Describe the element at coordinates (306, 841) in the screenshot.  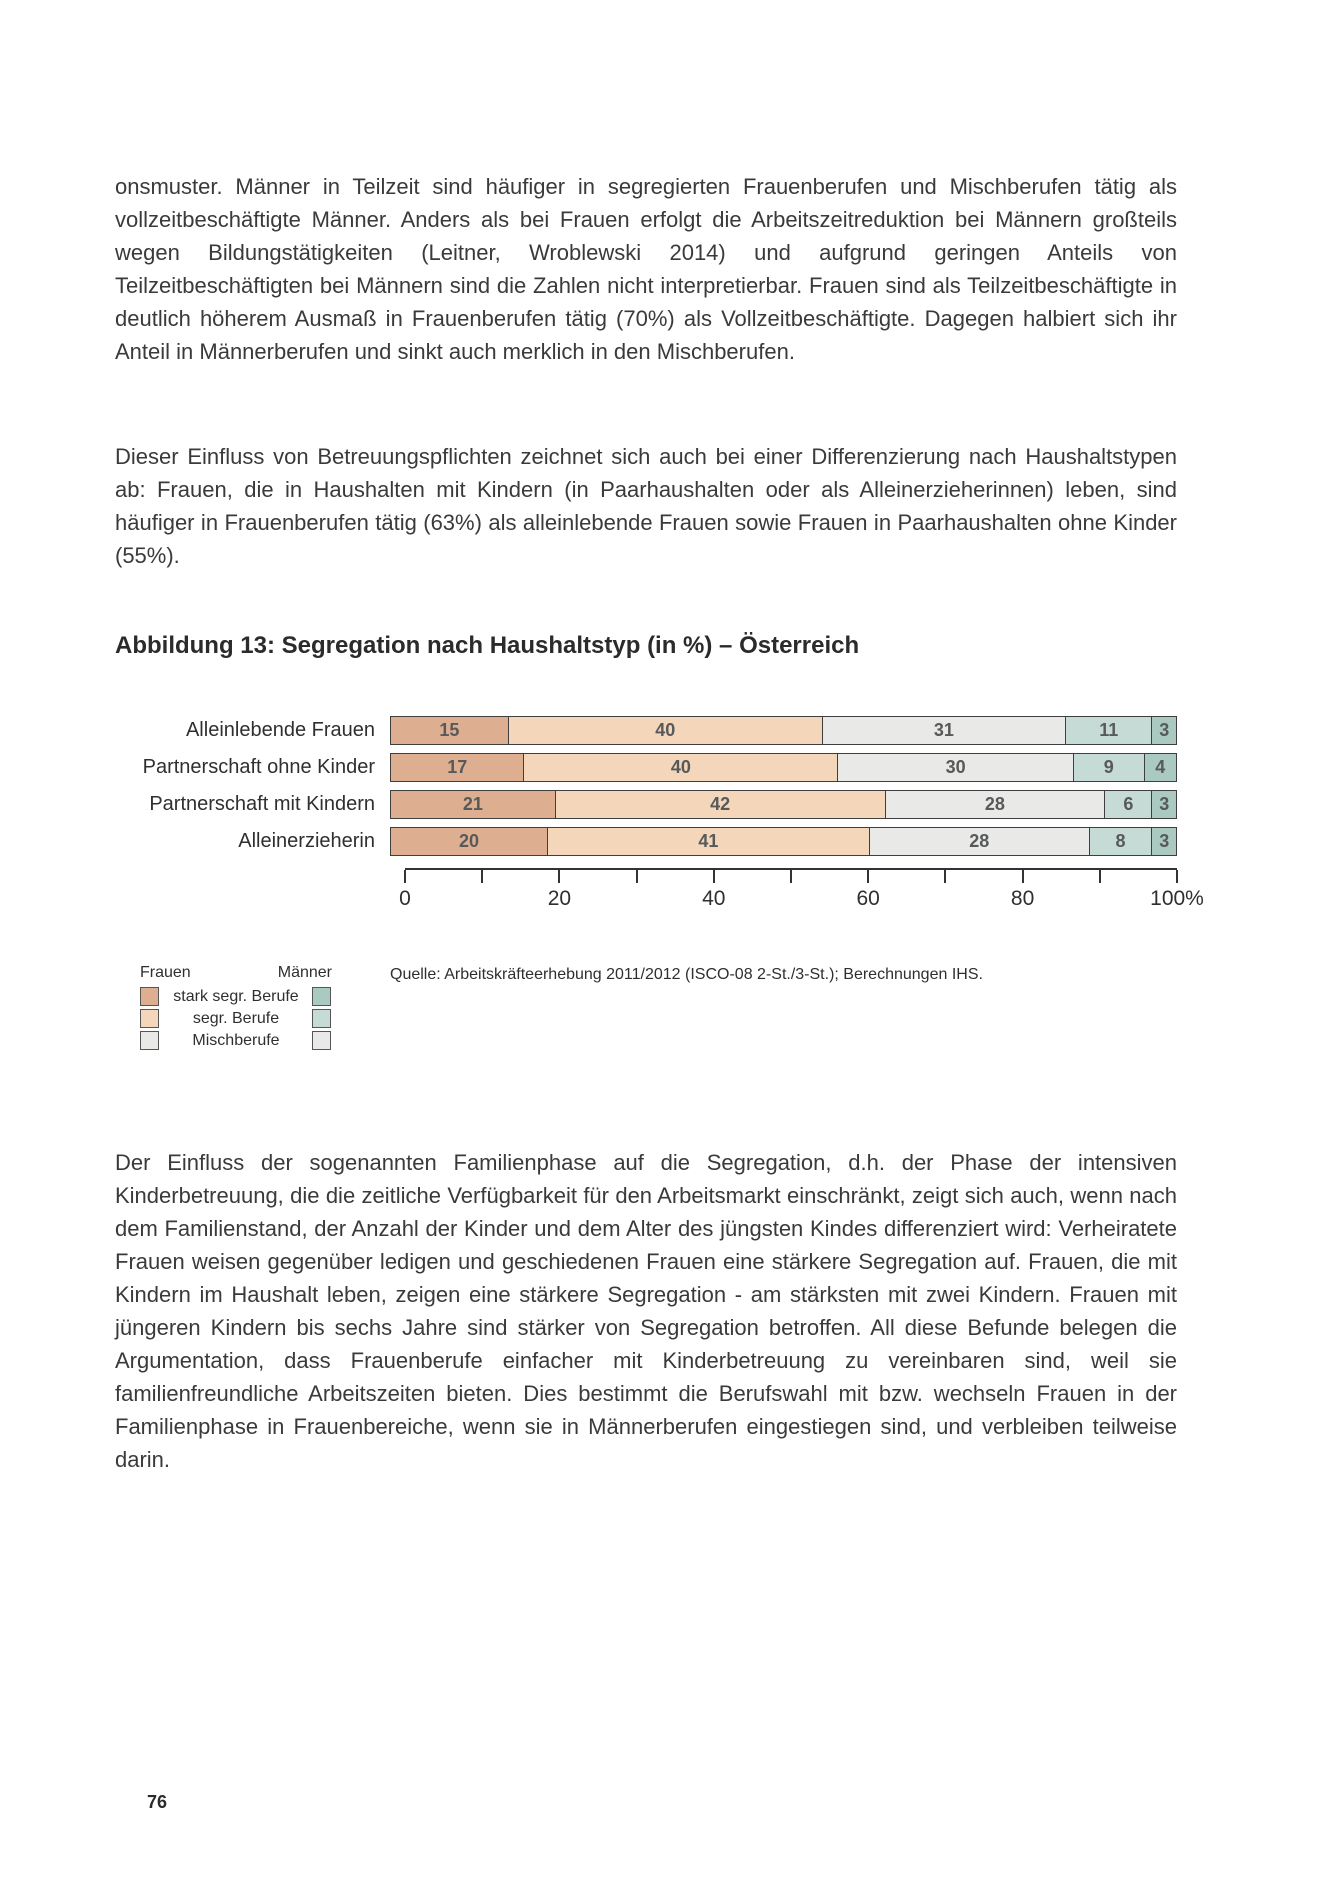
I see `category-label: Alleinerzieherin` at that location.